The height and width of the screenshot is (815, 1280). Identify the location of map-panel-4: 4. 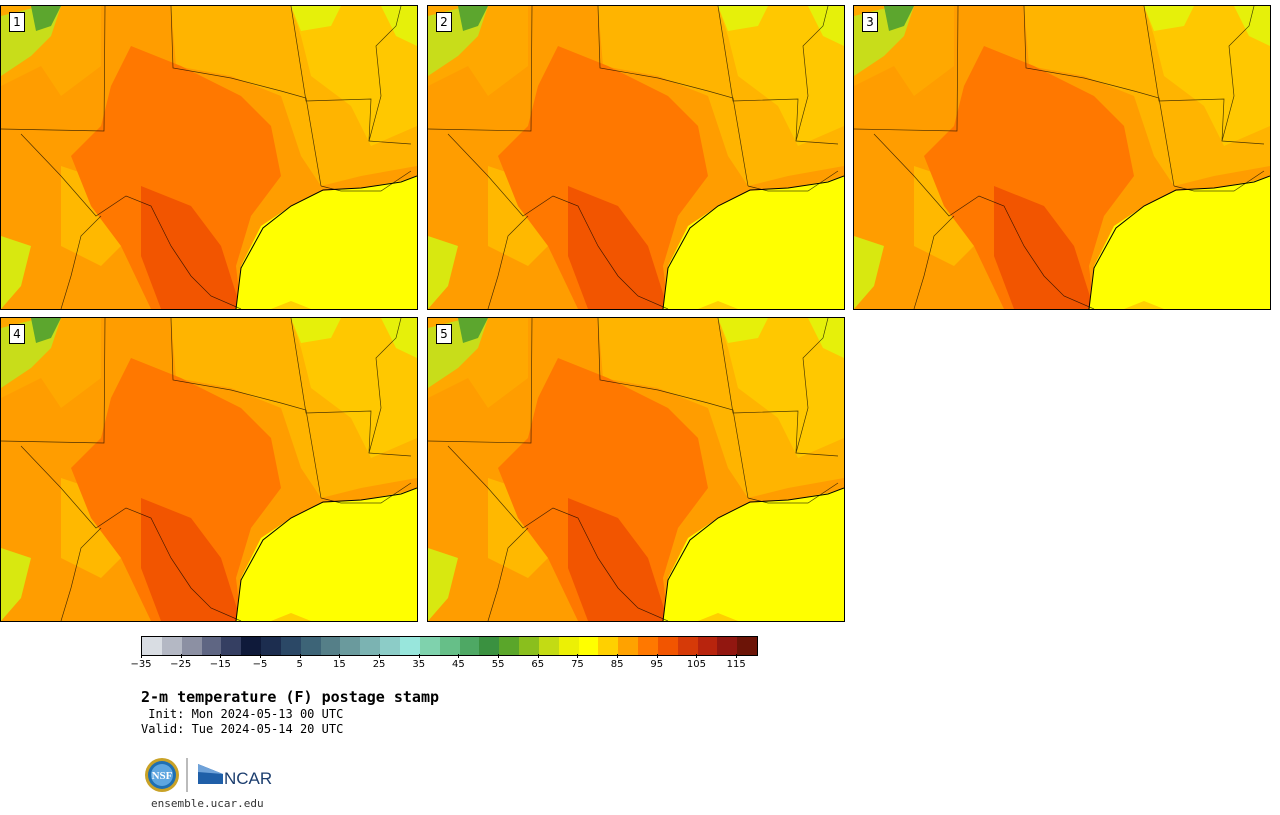
(209, 469).